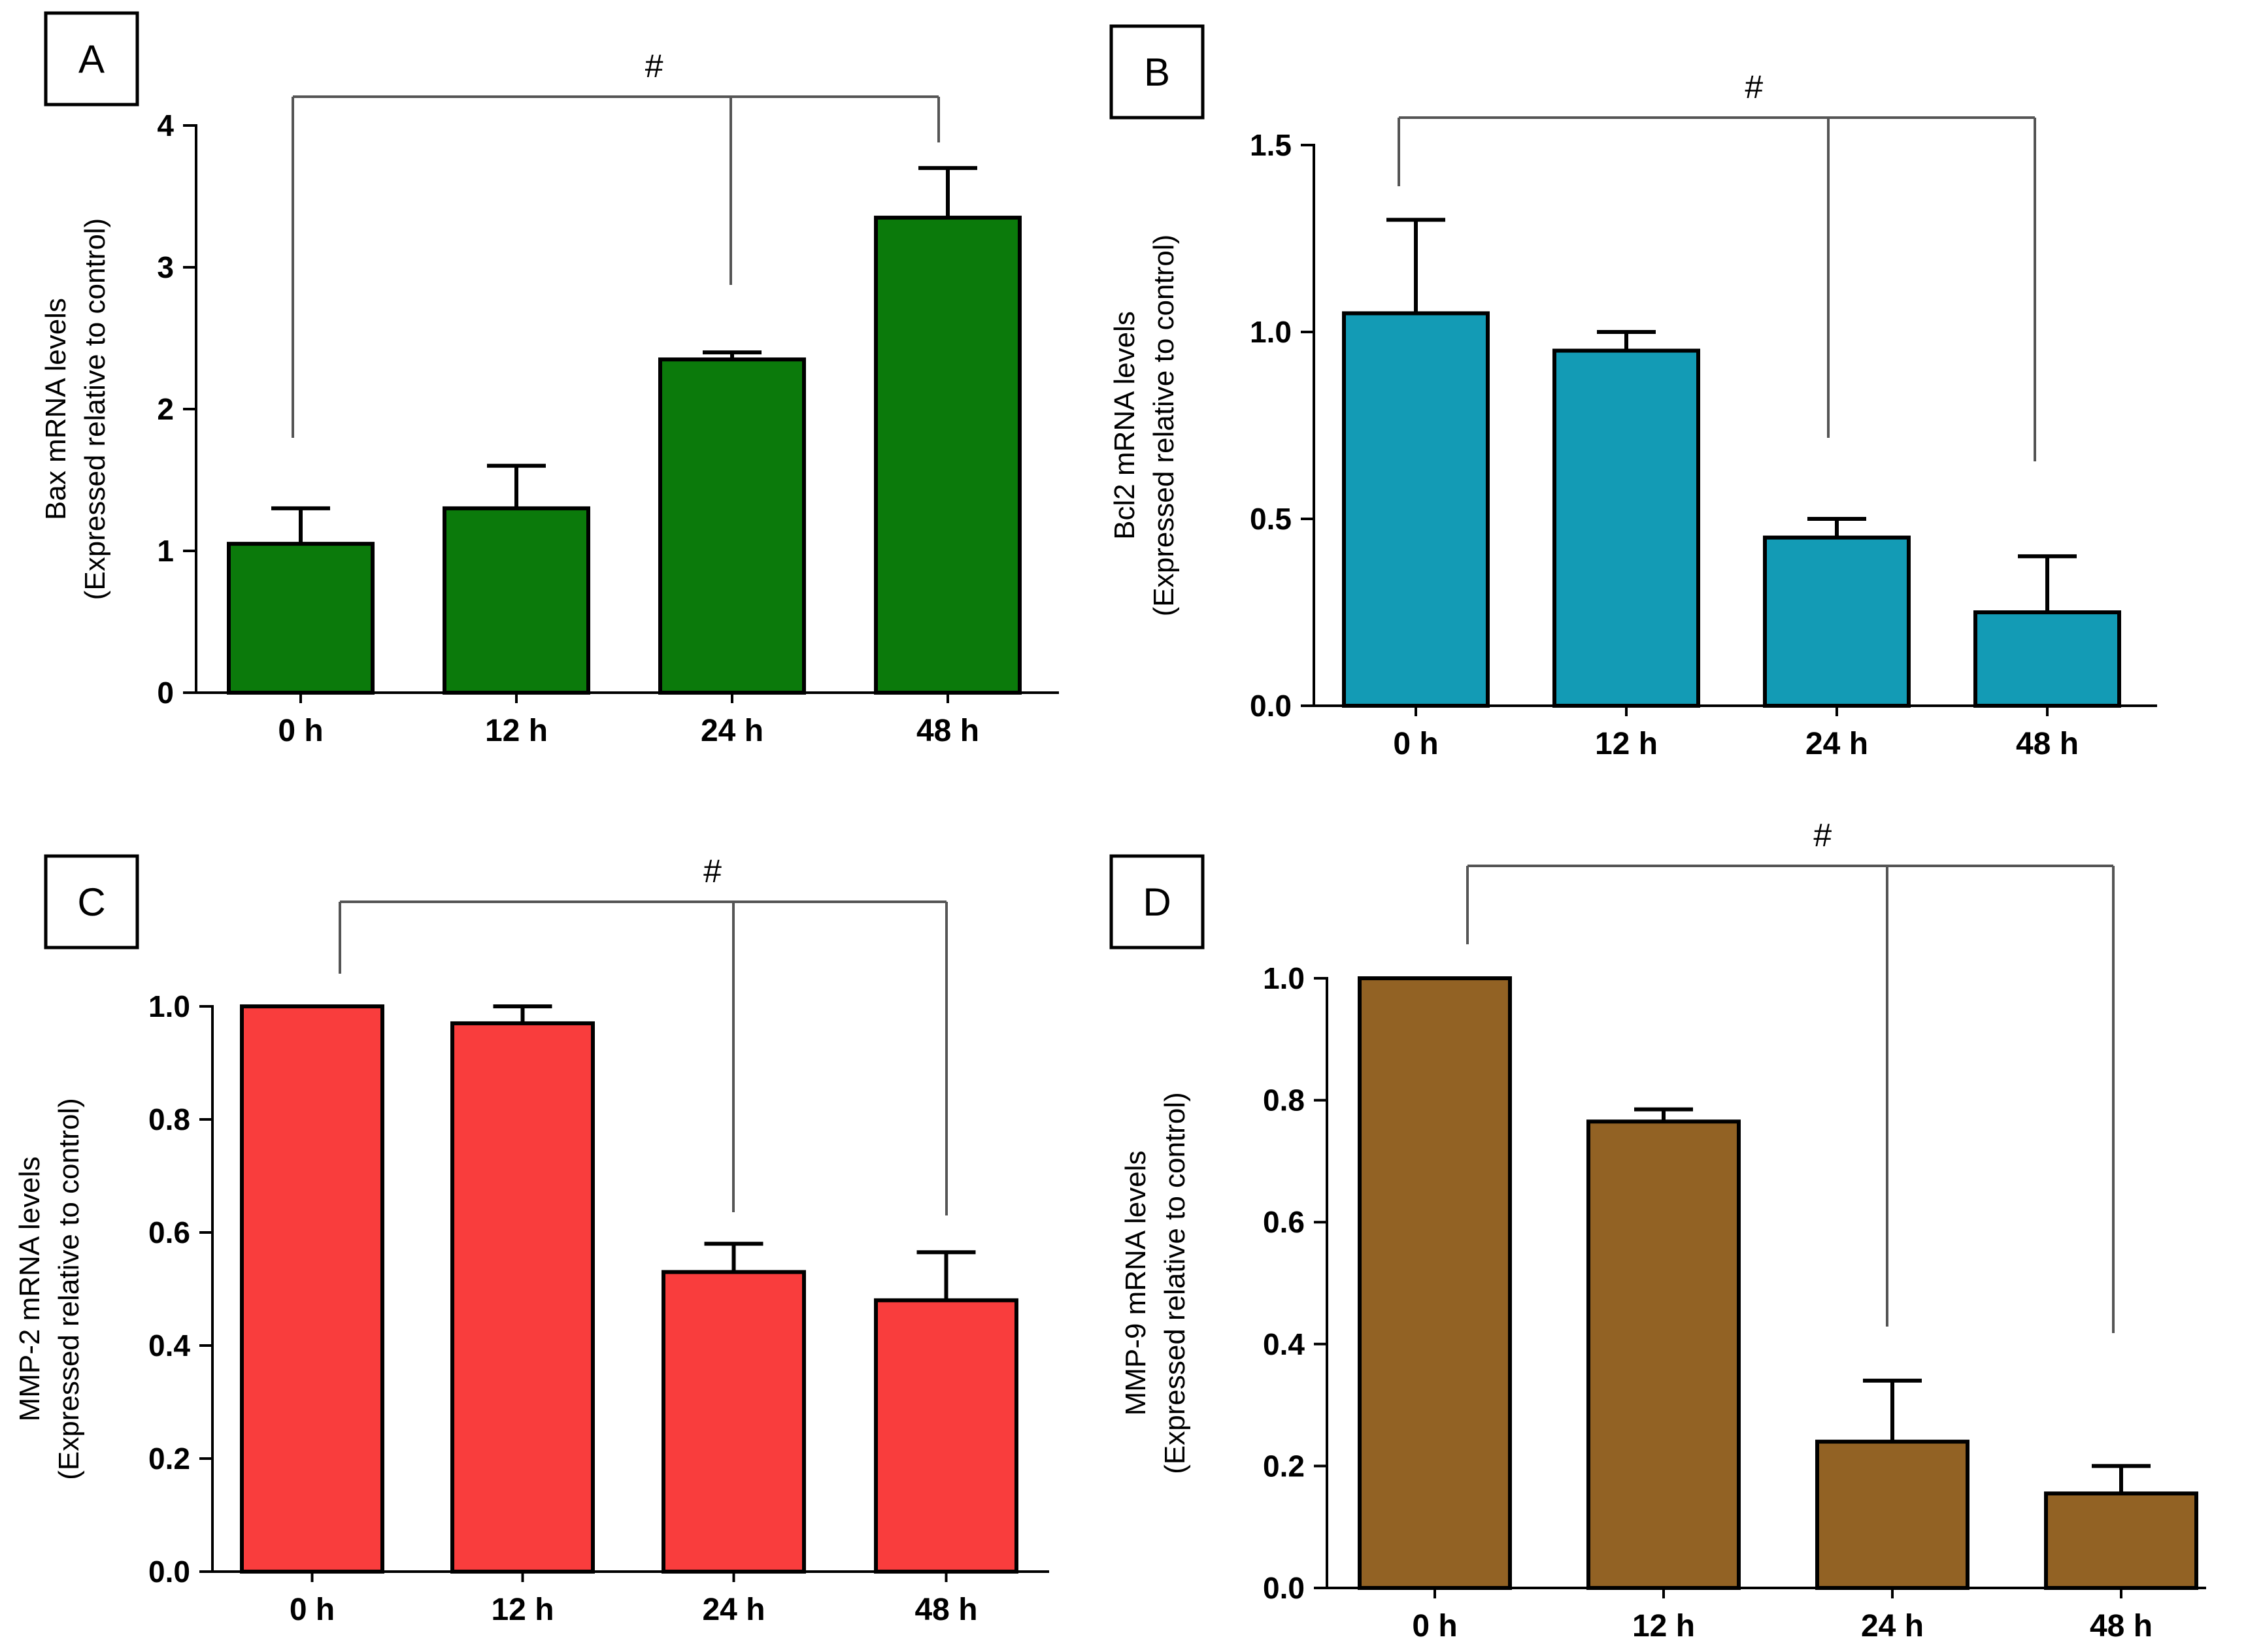 The image size is (2246, 1652). What do you see at coordinates (165, 551) in the screenshot?
I see `y-tick-label: 1` at bounding box center [165, 551].